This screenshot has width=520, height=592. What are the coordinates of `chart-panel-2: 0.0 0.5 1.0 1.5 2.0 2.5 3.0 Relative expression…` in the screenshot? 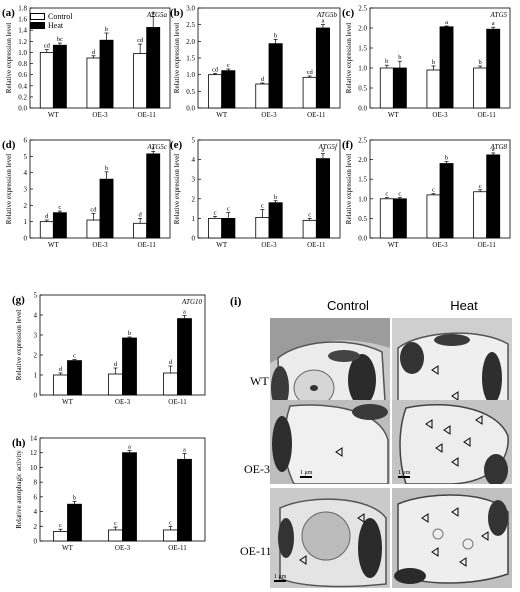 It's located at (255, 62).